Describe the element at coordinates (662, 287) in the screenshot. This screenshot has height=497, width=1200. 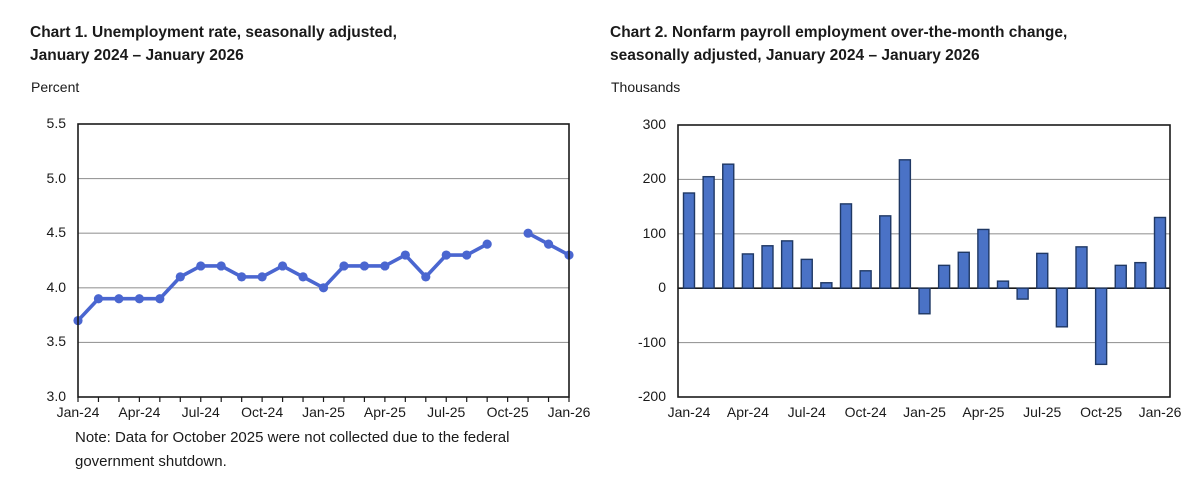
I see `chart2-y-tick-label: 0` at that location.